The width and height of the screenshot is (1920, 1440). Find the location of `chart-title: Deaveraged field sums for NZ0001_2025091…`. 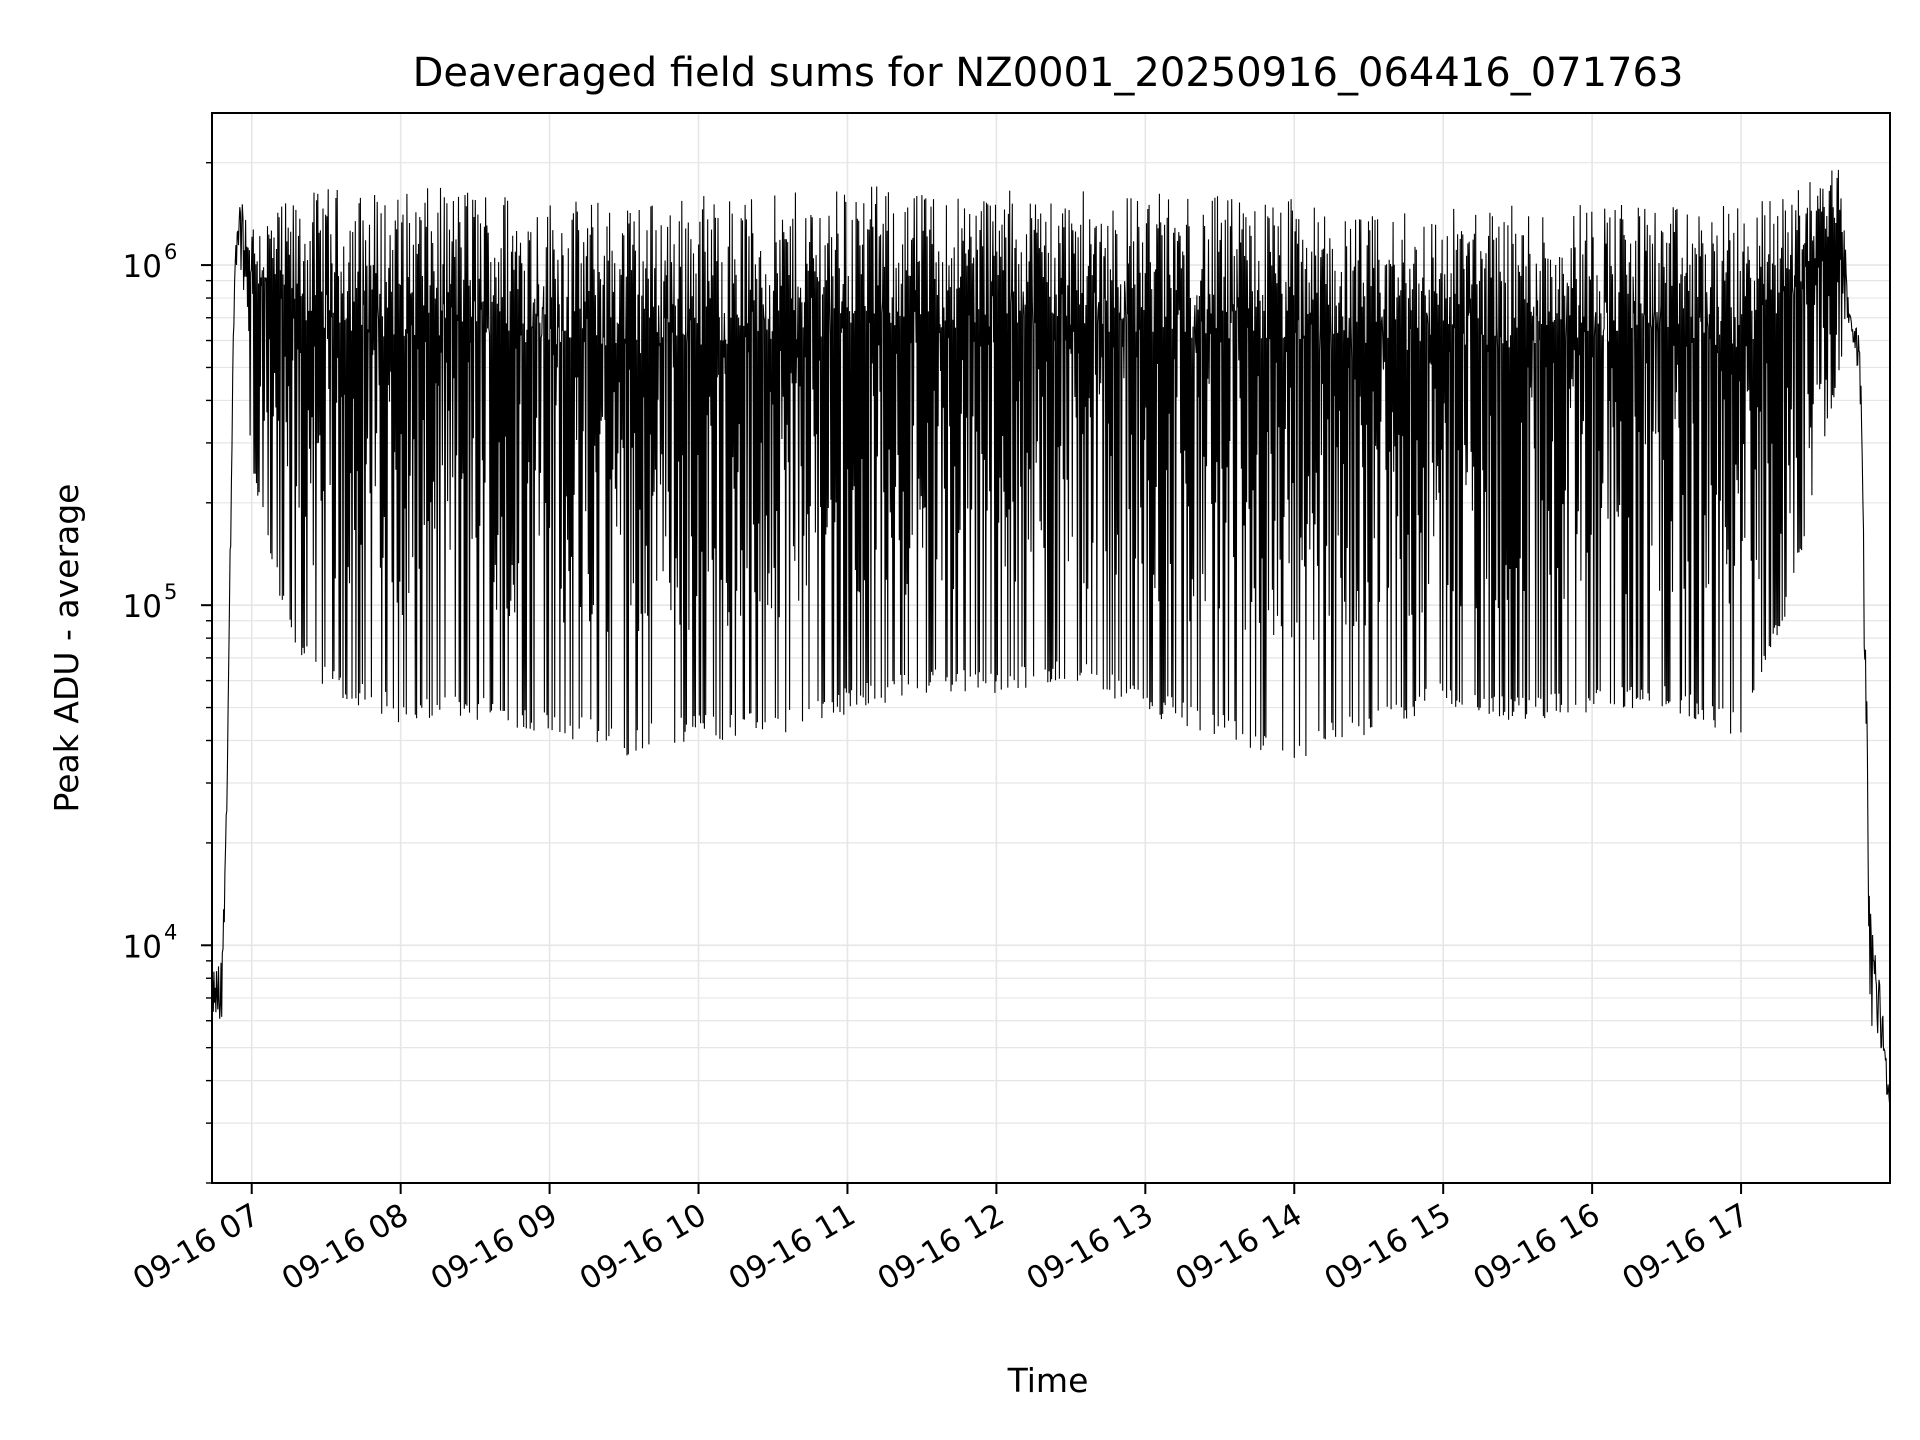

chart-title: Deaveraged field sums for NZ0001_2025091… is located at coordinates (1048, 73).